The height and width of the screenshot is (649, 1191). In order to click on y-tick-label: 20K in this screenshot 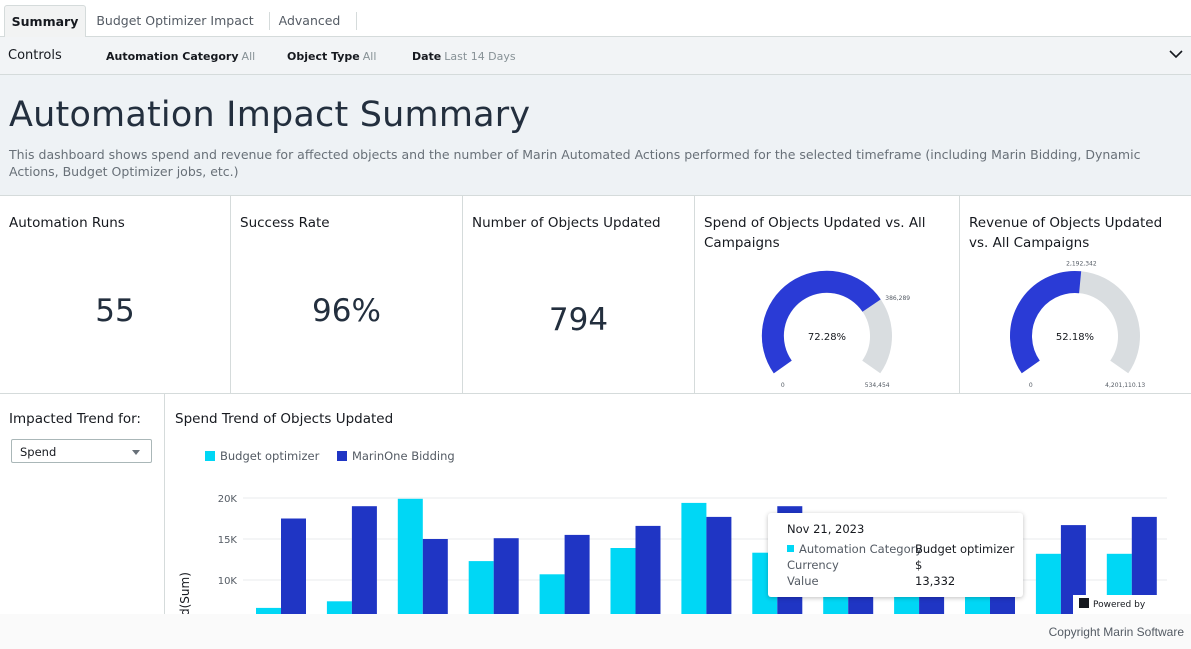, I will do `click(228, 499)`.